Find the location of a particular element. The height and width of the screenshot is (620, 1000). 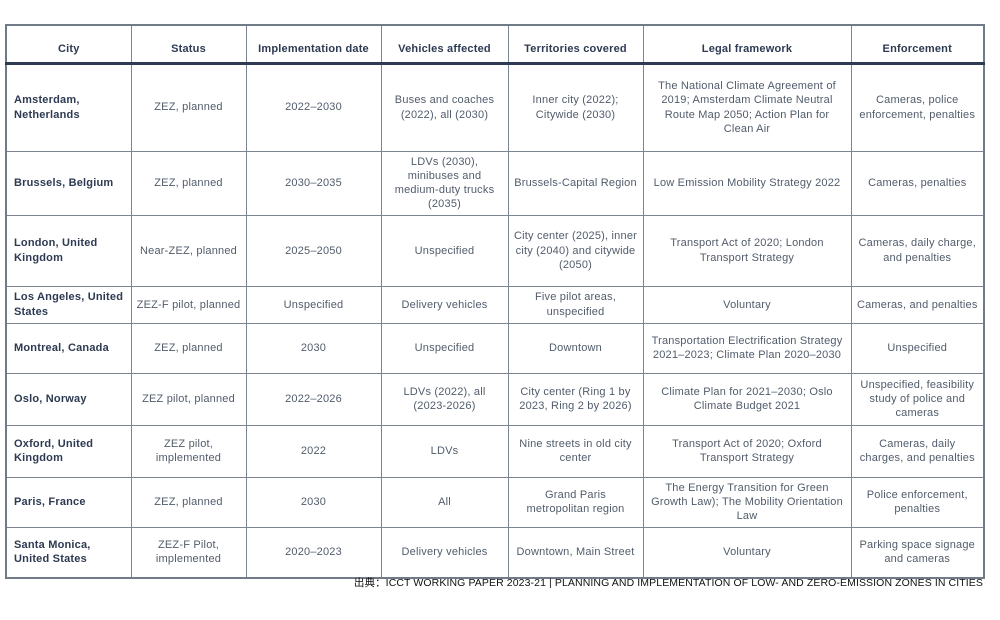

cell-status: Near-ZEZ, planned is located at coordinates (188, 250).